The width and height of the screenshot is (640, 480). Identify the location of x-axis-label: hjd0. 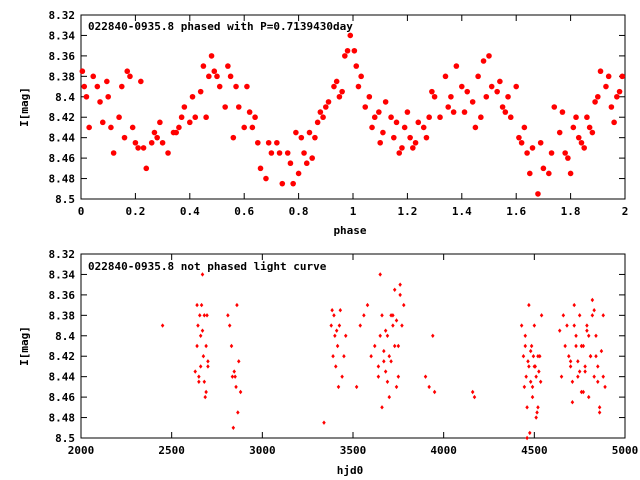
(350, 470).